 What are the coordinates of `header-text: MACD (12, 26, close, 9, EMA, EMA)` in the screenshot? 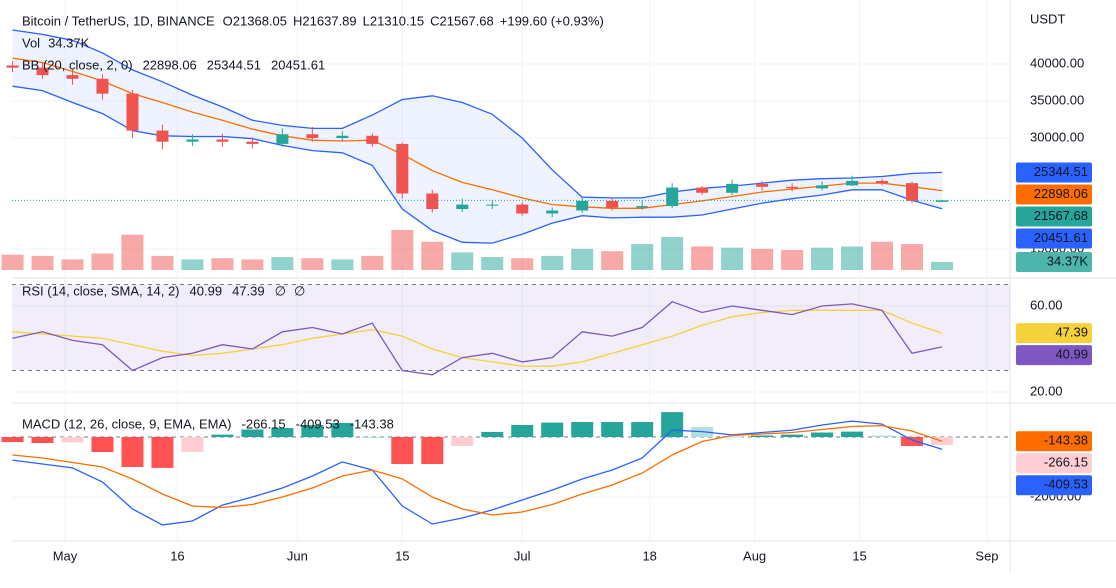 It's located at (127, 423).